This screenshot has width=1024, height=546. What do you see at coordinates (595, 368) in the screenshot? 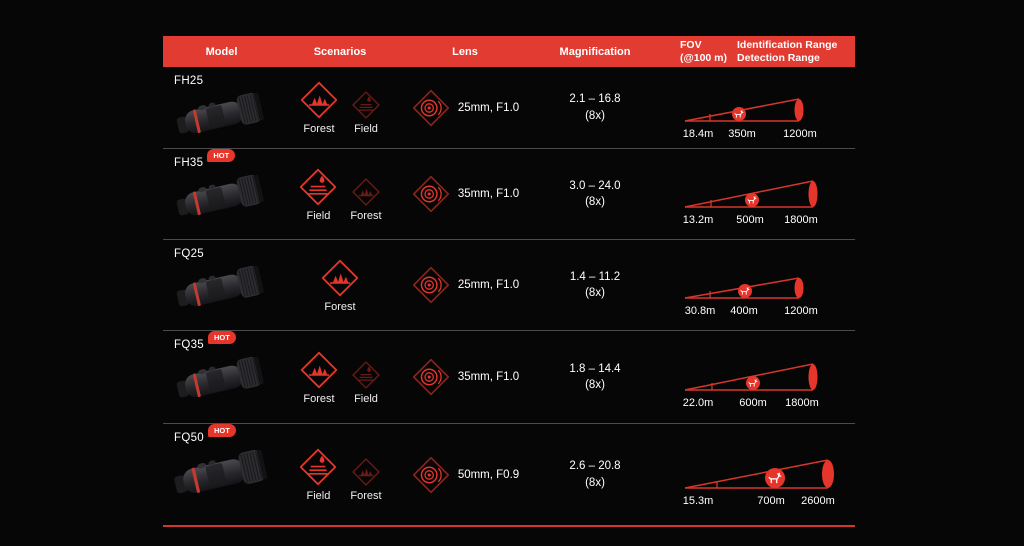
I see `magnification-range: 1.8 – 14.4` at bounding box center [595, 368].